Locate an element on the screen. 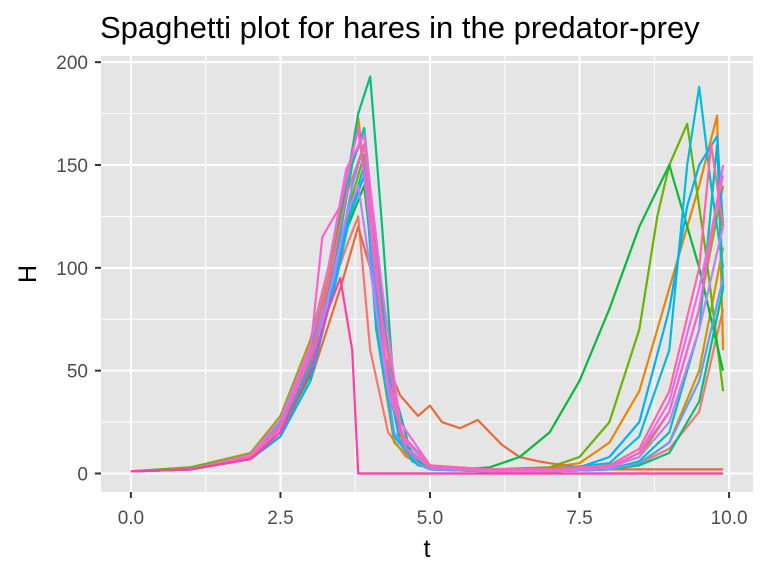 The image size is (768, 576). y-tick-label: 0 is located at coordinates (82, 474).